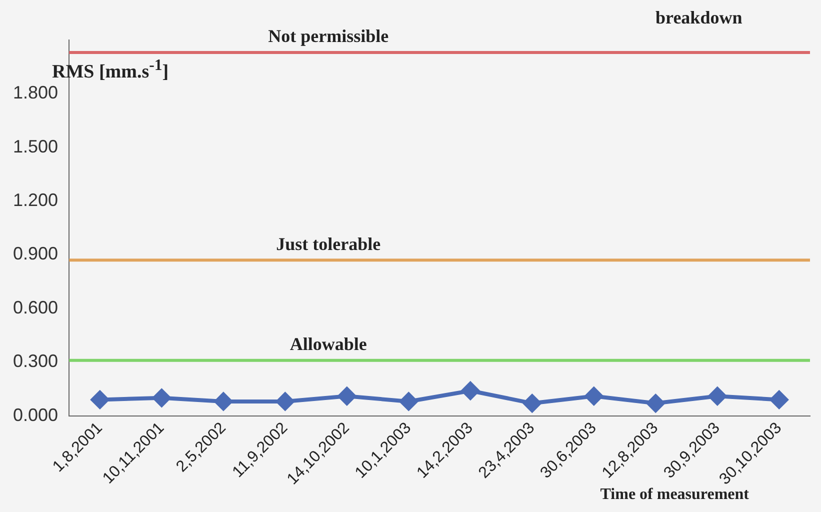 This screenshot has width=821, height=512. Describe the element at coordinates (699, 18) in the screenshot. I see `text: breakdown` at that location.